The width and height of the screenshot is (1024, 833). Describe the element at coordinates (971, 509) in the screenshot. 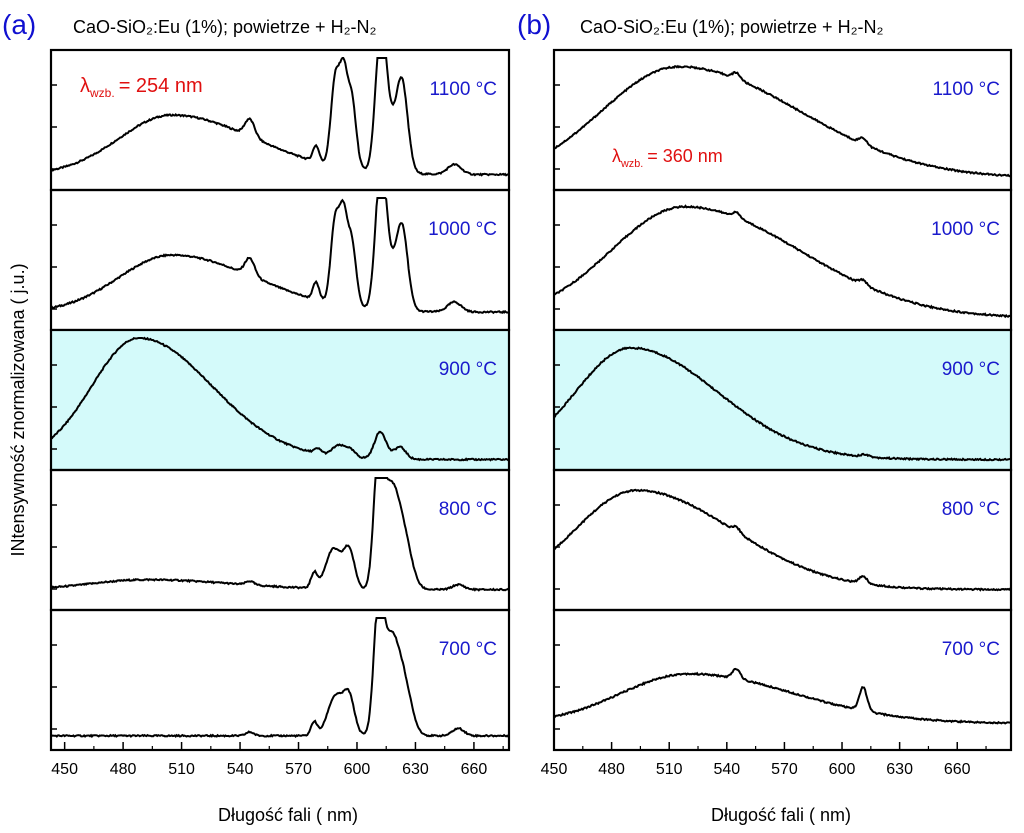

I see `panel-b-temperature-label-3: 800 °C` at that location.